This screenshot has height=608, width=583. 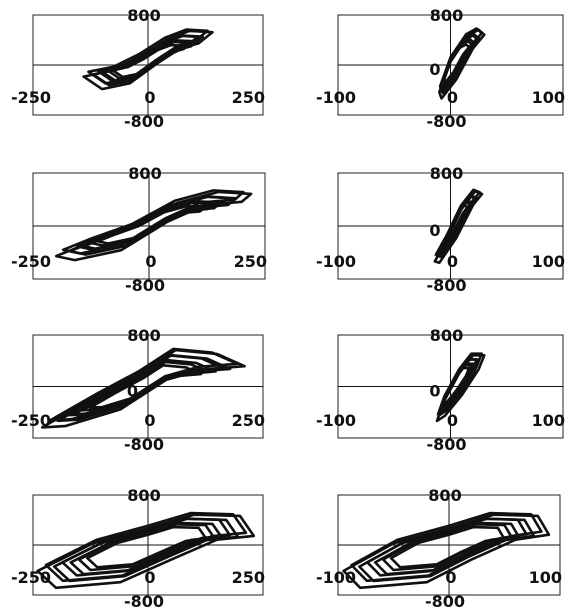 I want to click on panel-row3-col2: 800 -800 0 -100 0 100, so click(x=440, y=390).